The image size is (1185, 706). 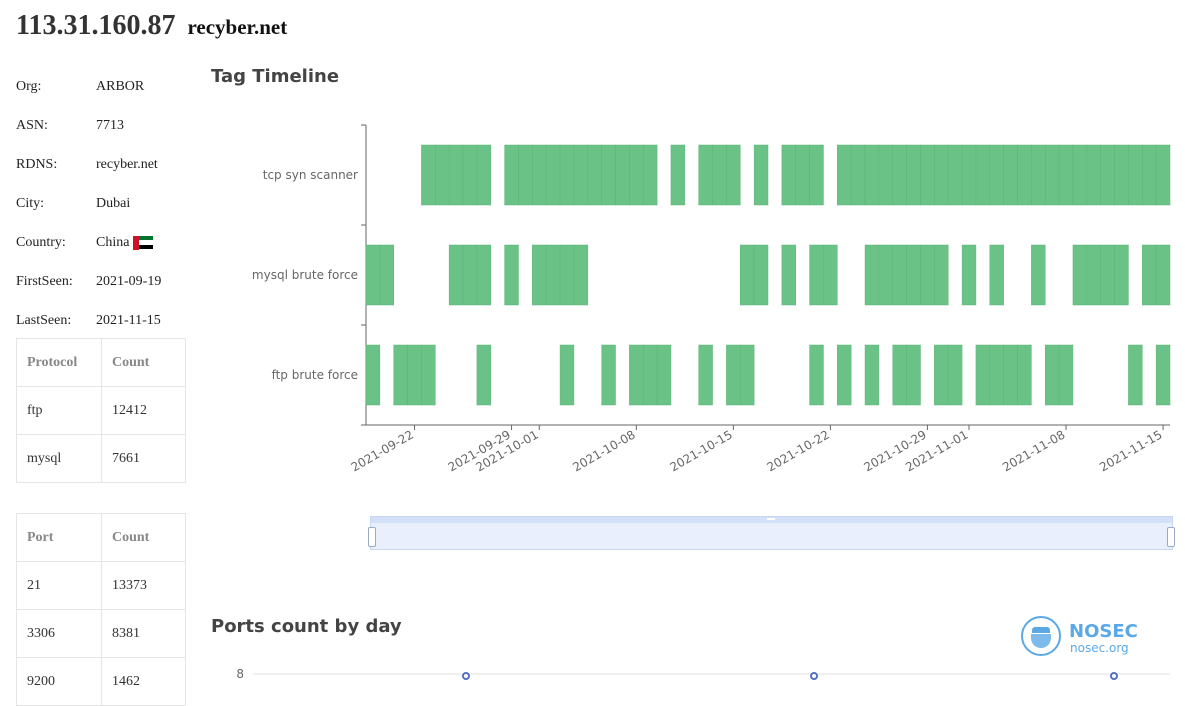 What do you see at coordinates (771, 533) in the screenshot?
I see `timeline-zoom-slider` at bounding box center [771, 533].